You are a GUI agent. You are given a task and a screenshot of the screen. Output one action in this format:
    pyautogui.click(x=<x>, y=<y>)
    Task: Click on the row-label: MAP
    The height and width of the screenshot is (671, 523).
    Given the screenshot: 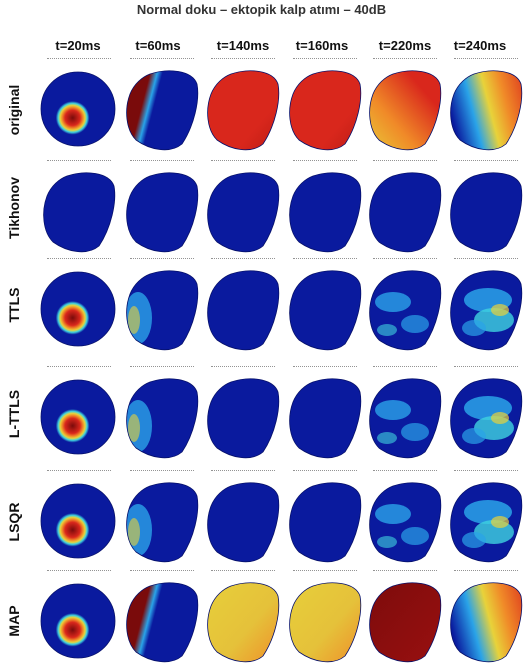 What is the action you would take?
    pyautogui.click(x=14, y=621)
    